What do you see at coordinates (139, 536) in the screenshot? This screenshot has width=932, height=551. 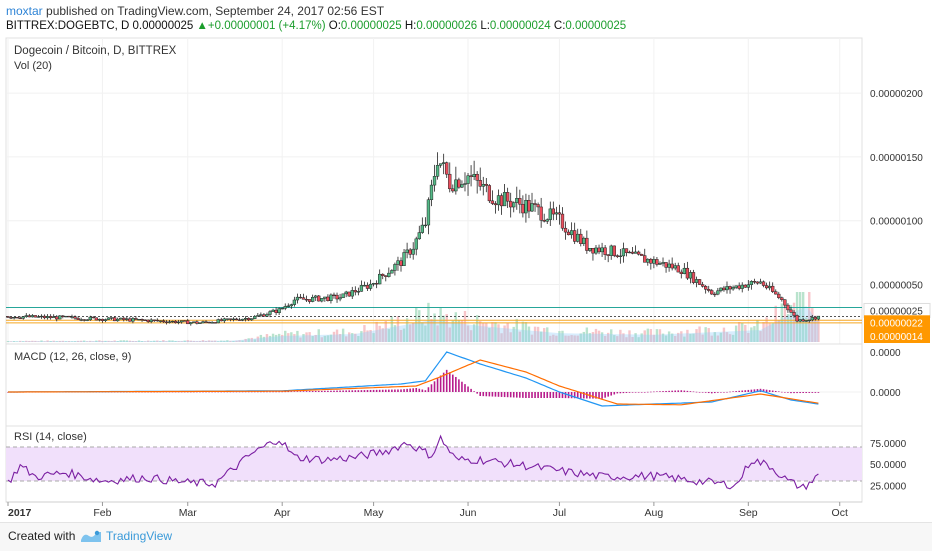 I see `tradingview-brand: TradingView` at bounding box center [139, 536].